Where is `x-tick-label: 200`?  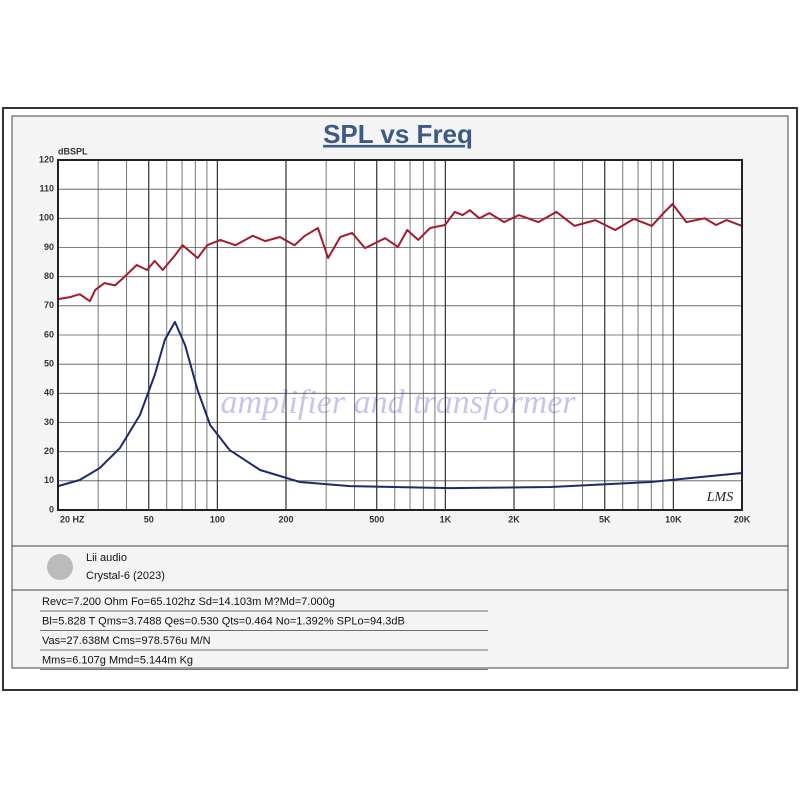 x-tick-label: 200 is located at coordinates (285, 519).